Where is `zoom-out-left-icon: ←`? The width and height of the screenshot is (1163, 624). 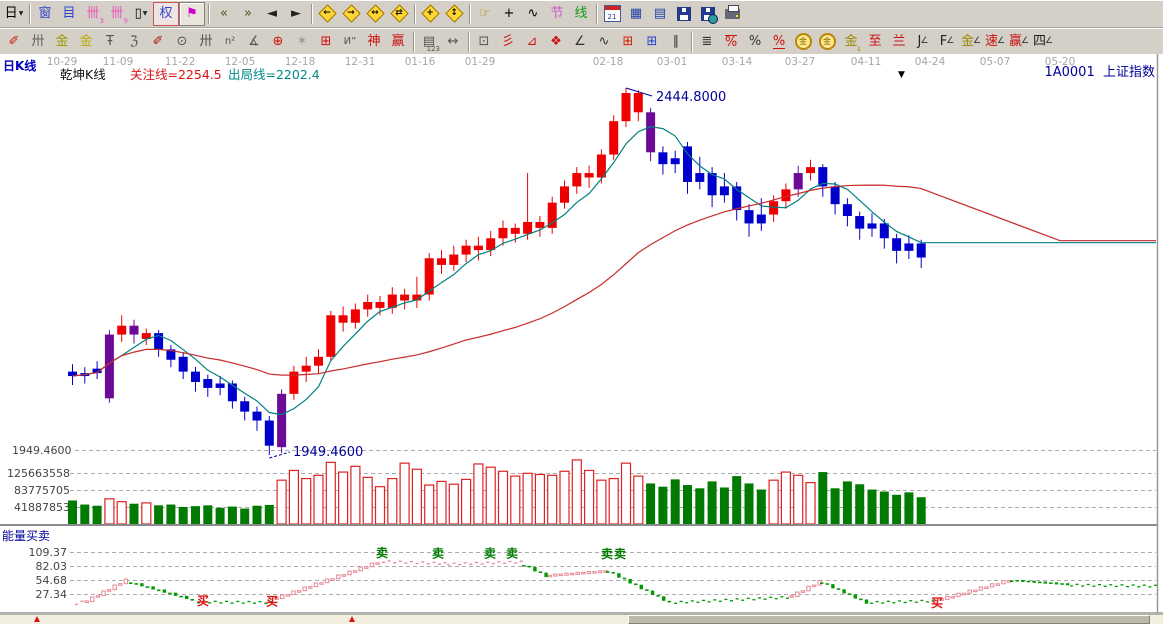
zoom-out-left-icon: ← is located at coordinates (327, 14).